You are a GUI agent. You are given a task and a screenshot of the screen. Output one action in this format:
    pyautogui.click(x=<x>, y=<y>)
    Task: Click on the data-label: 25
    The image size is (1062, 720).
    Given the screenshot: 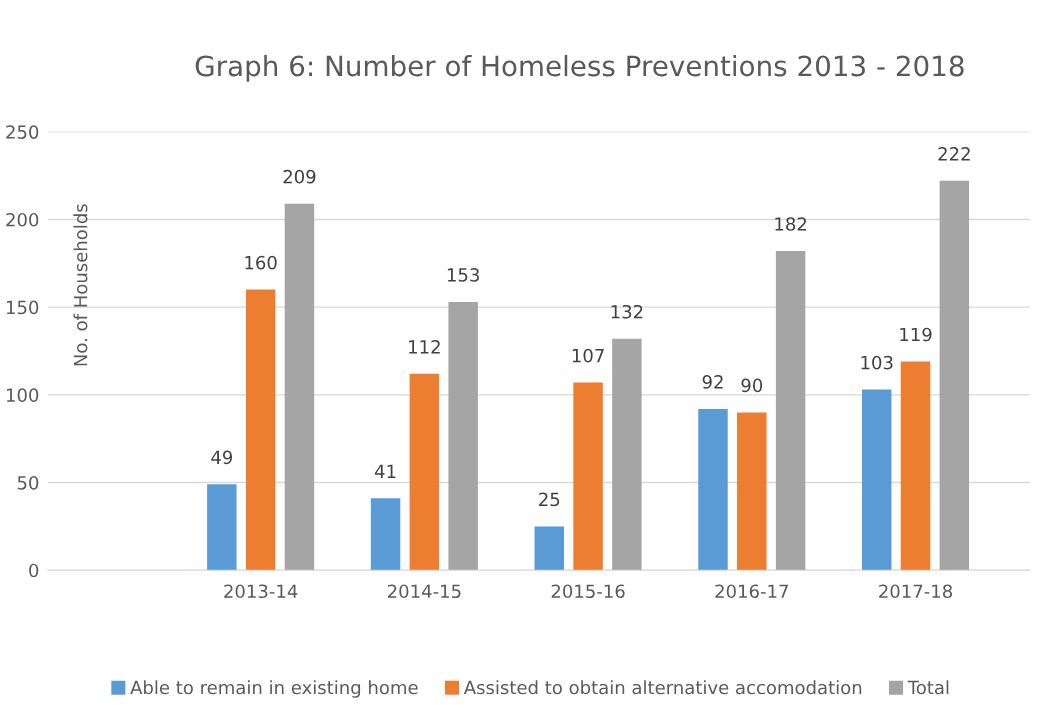 What is the action you would take?
    pyautogui.click(x=549, y=499)
    